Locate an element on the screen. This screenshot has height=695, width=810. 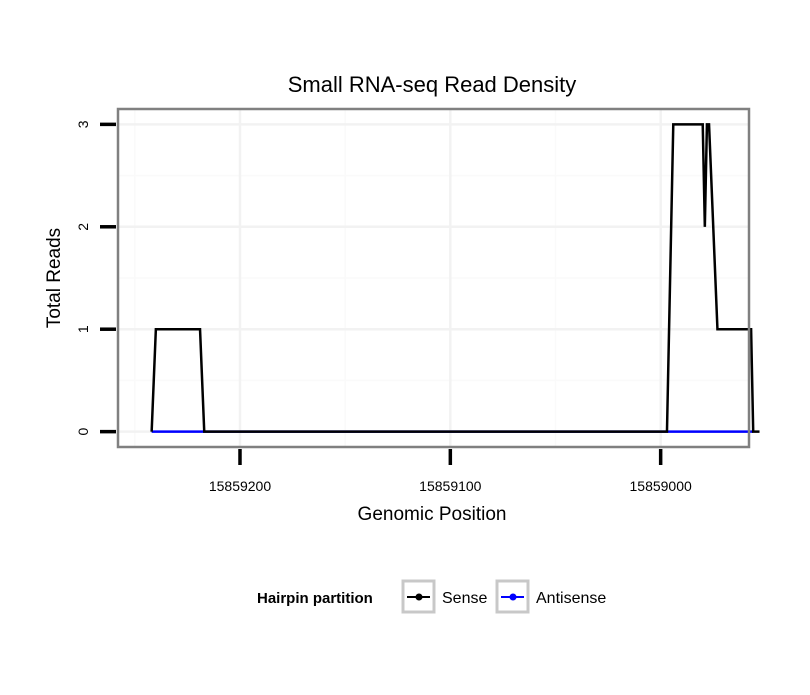
legend-label-antisense: Antisense is located at coordinates (571, 598).